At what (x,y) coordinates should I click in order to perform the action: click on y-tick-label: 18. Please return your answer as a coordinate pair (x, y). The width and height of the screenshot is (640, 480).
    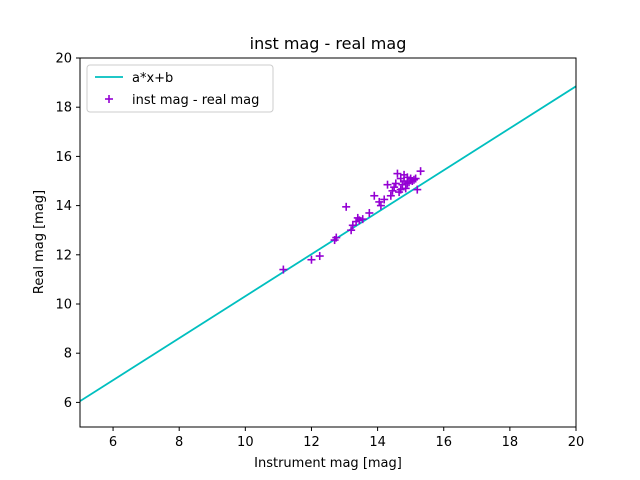
    Looking at the image, I should click on (63, 108).